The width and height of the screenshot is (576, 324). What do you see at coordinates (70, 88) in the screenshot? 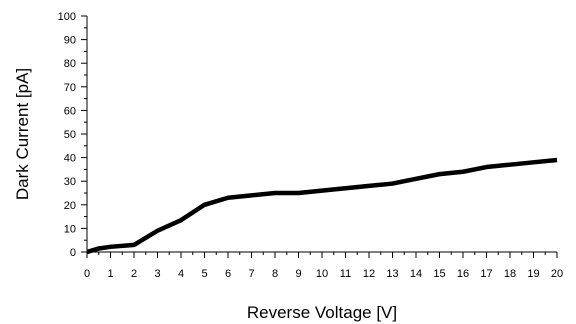
I see `y-tick-label: 70` at bounding box center [70, 88].